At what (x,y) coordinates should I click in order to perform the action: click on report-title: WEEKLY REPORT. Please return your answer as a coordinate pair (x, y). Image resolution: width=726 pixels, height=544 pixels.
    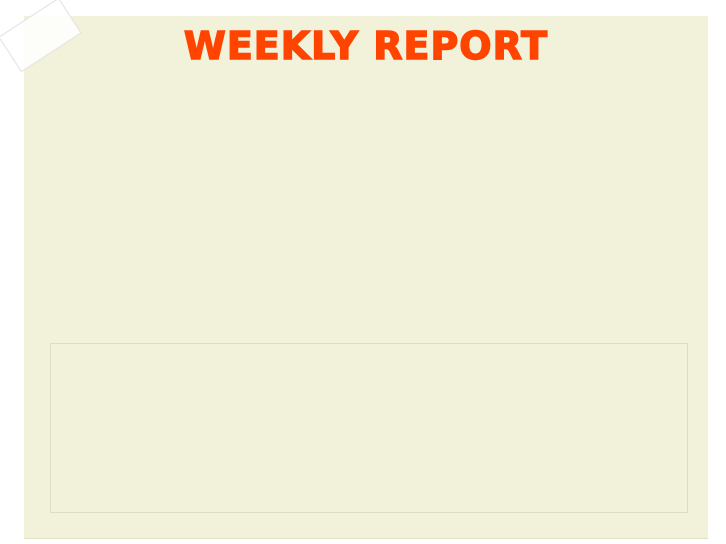
    Looking at the image, I should click on (366, 46).